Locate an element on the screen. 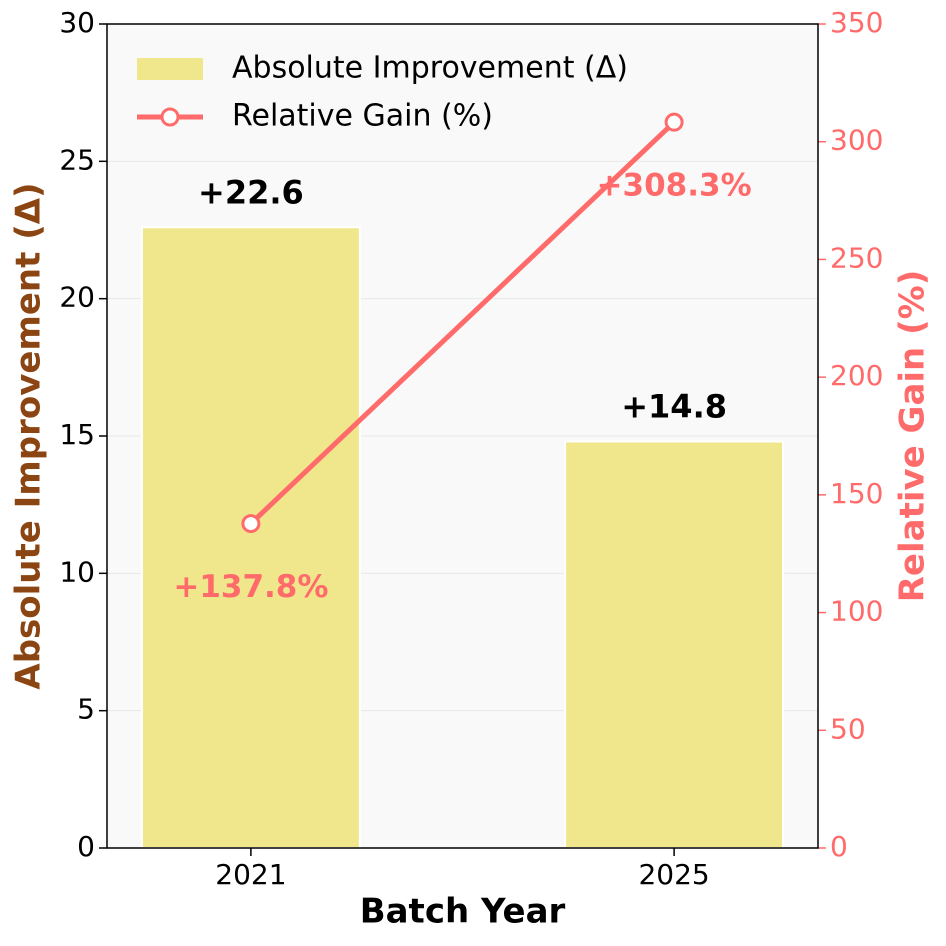 The image size is (946, 946). legend-label: Relative Gain (%) is located at coordinates (362, 116).